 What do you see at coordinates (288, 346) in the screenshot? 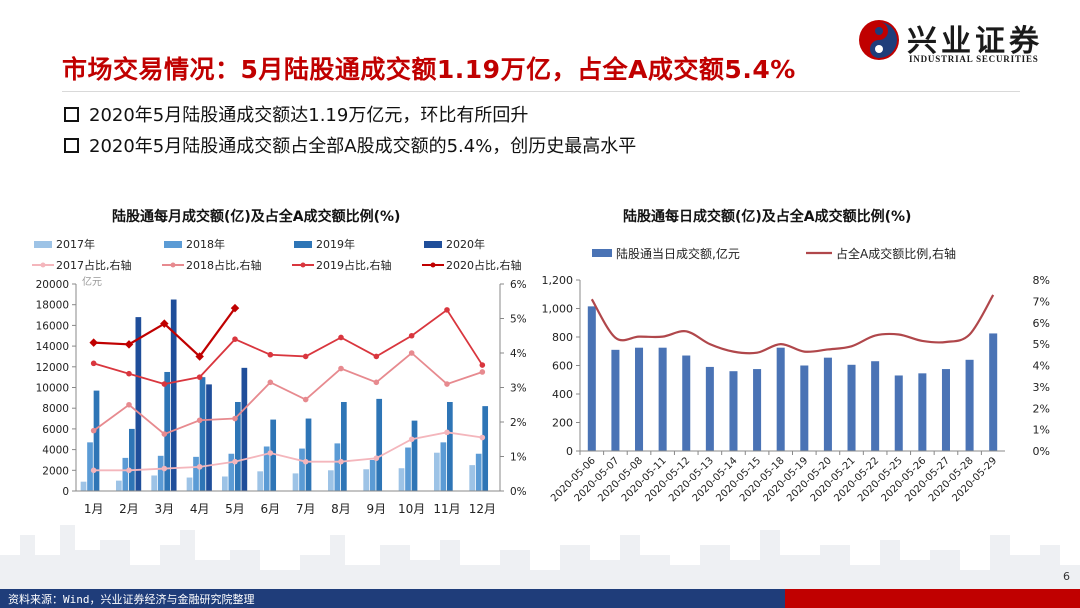
I see `line-2019占比,右轴` at bounding box center [288, 346].